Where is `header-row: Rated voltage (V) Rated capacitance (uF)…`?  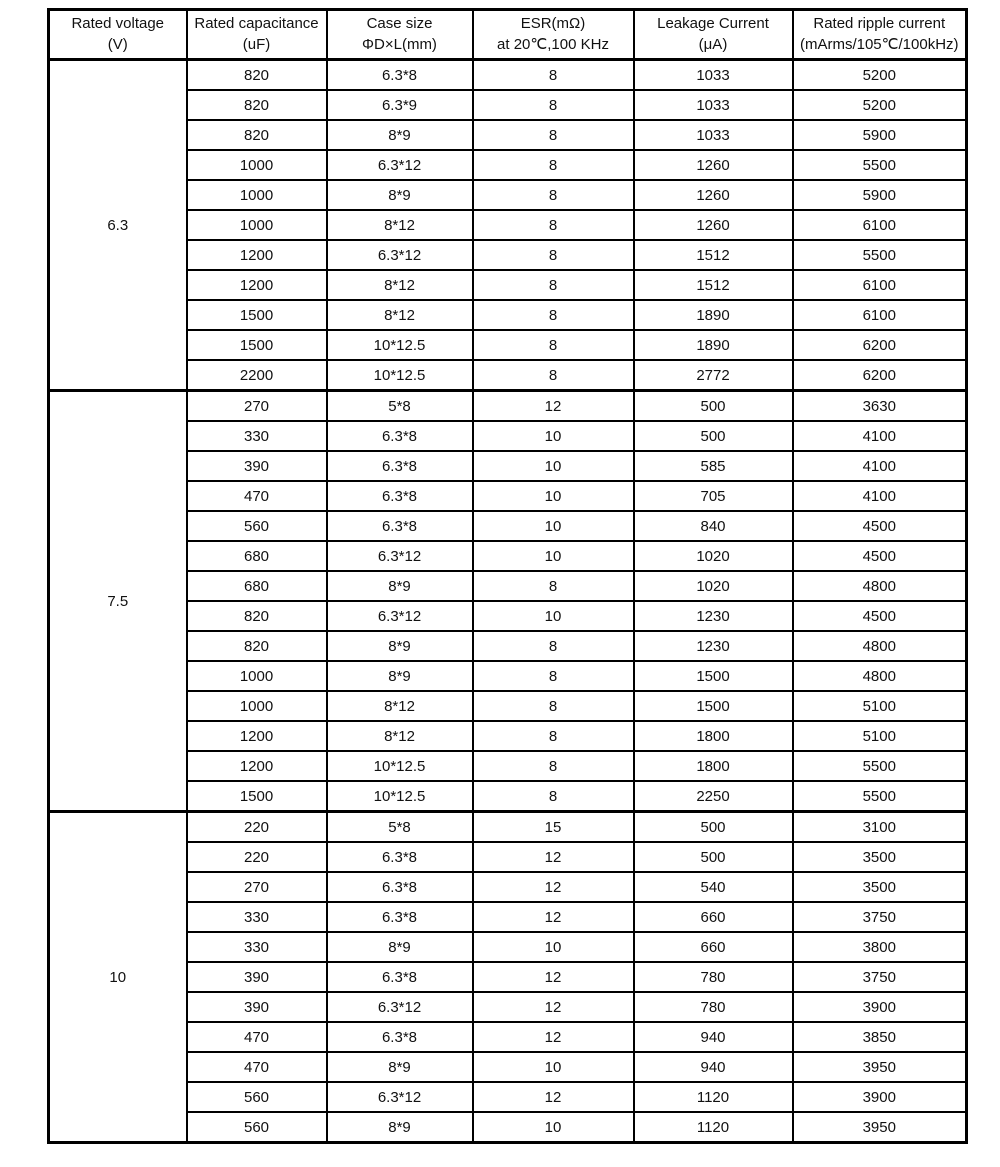 header-row: Rated voltage (V) Rated capacitance (uF)… is located at coordinates (507, 34).